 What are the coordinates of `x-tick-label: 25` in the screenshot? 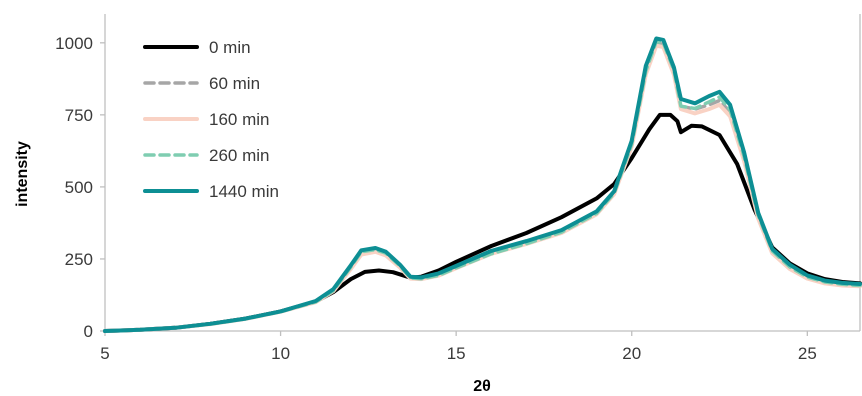 It's located at (807, 353).